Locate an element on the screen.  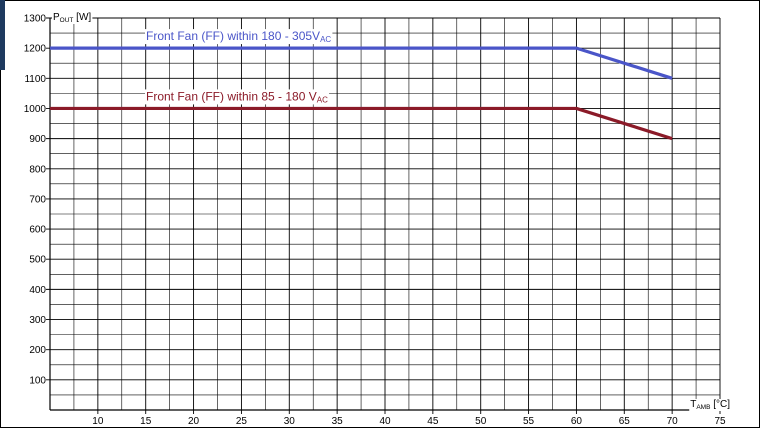
y-tick-label: 300 is located at coordinates (37, 320).